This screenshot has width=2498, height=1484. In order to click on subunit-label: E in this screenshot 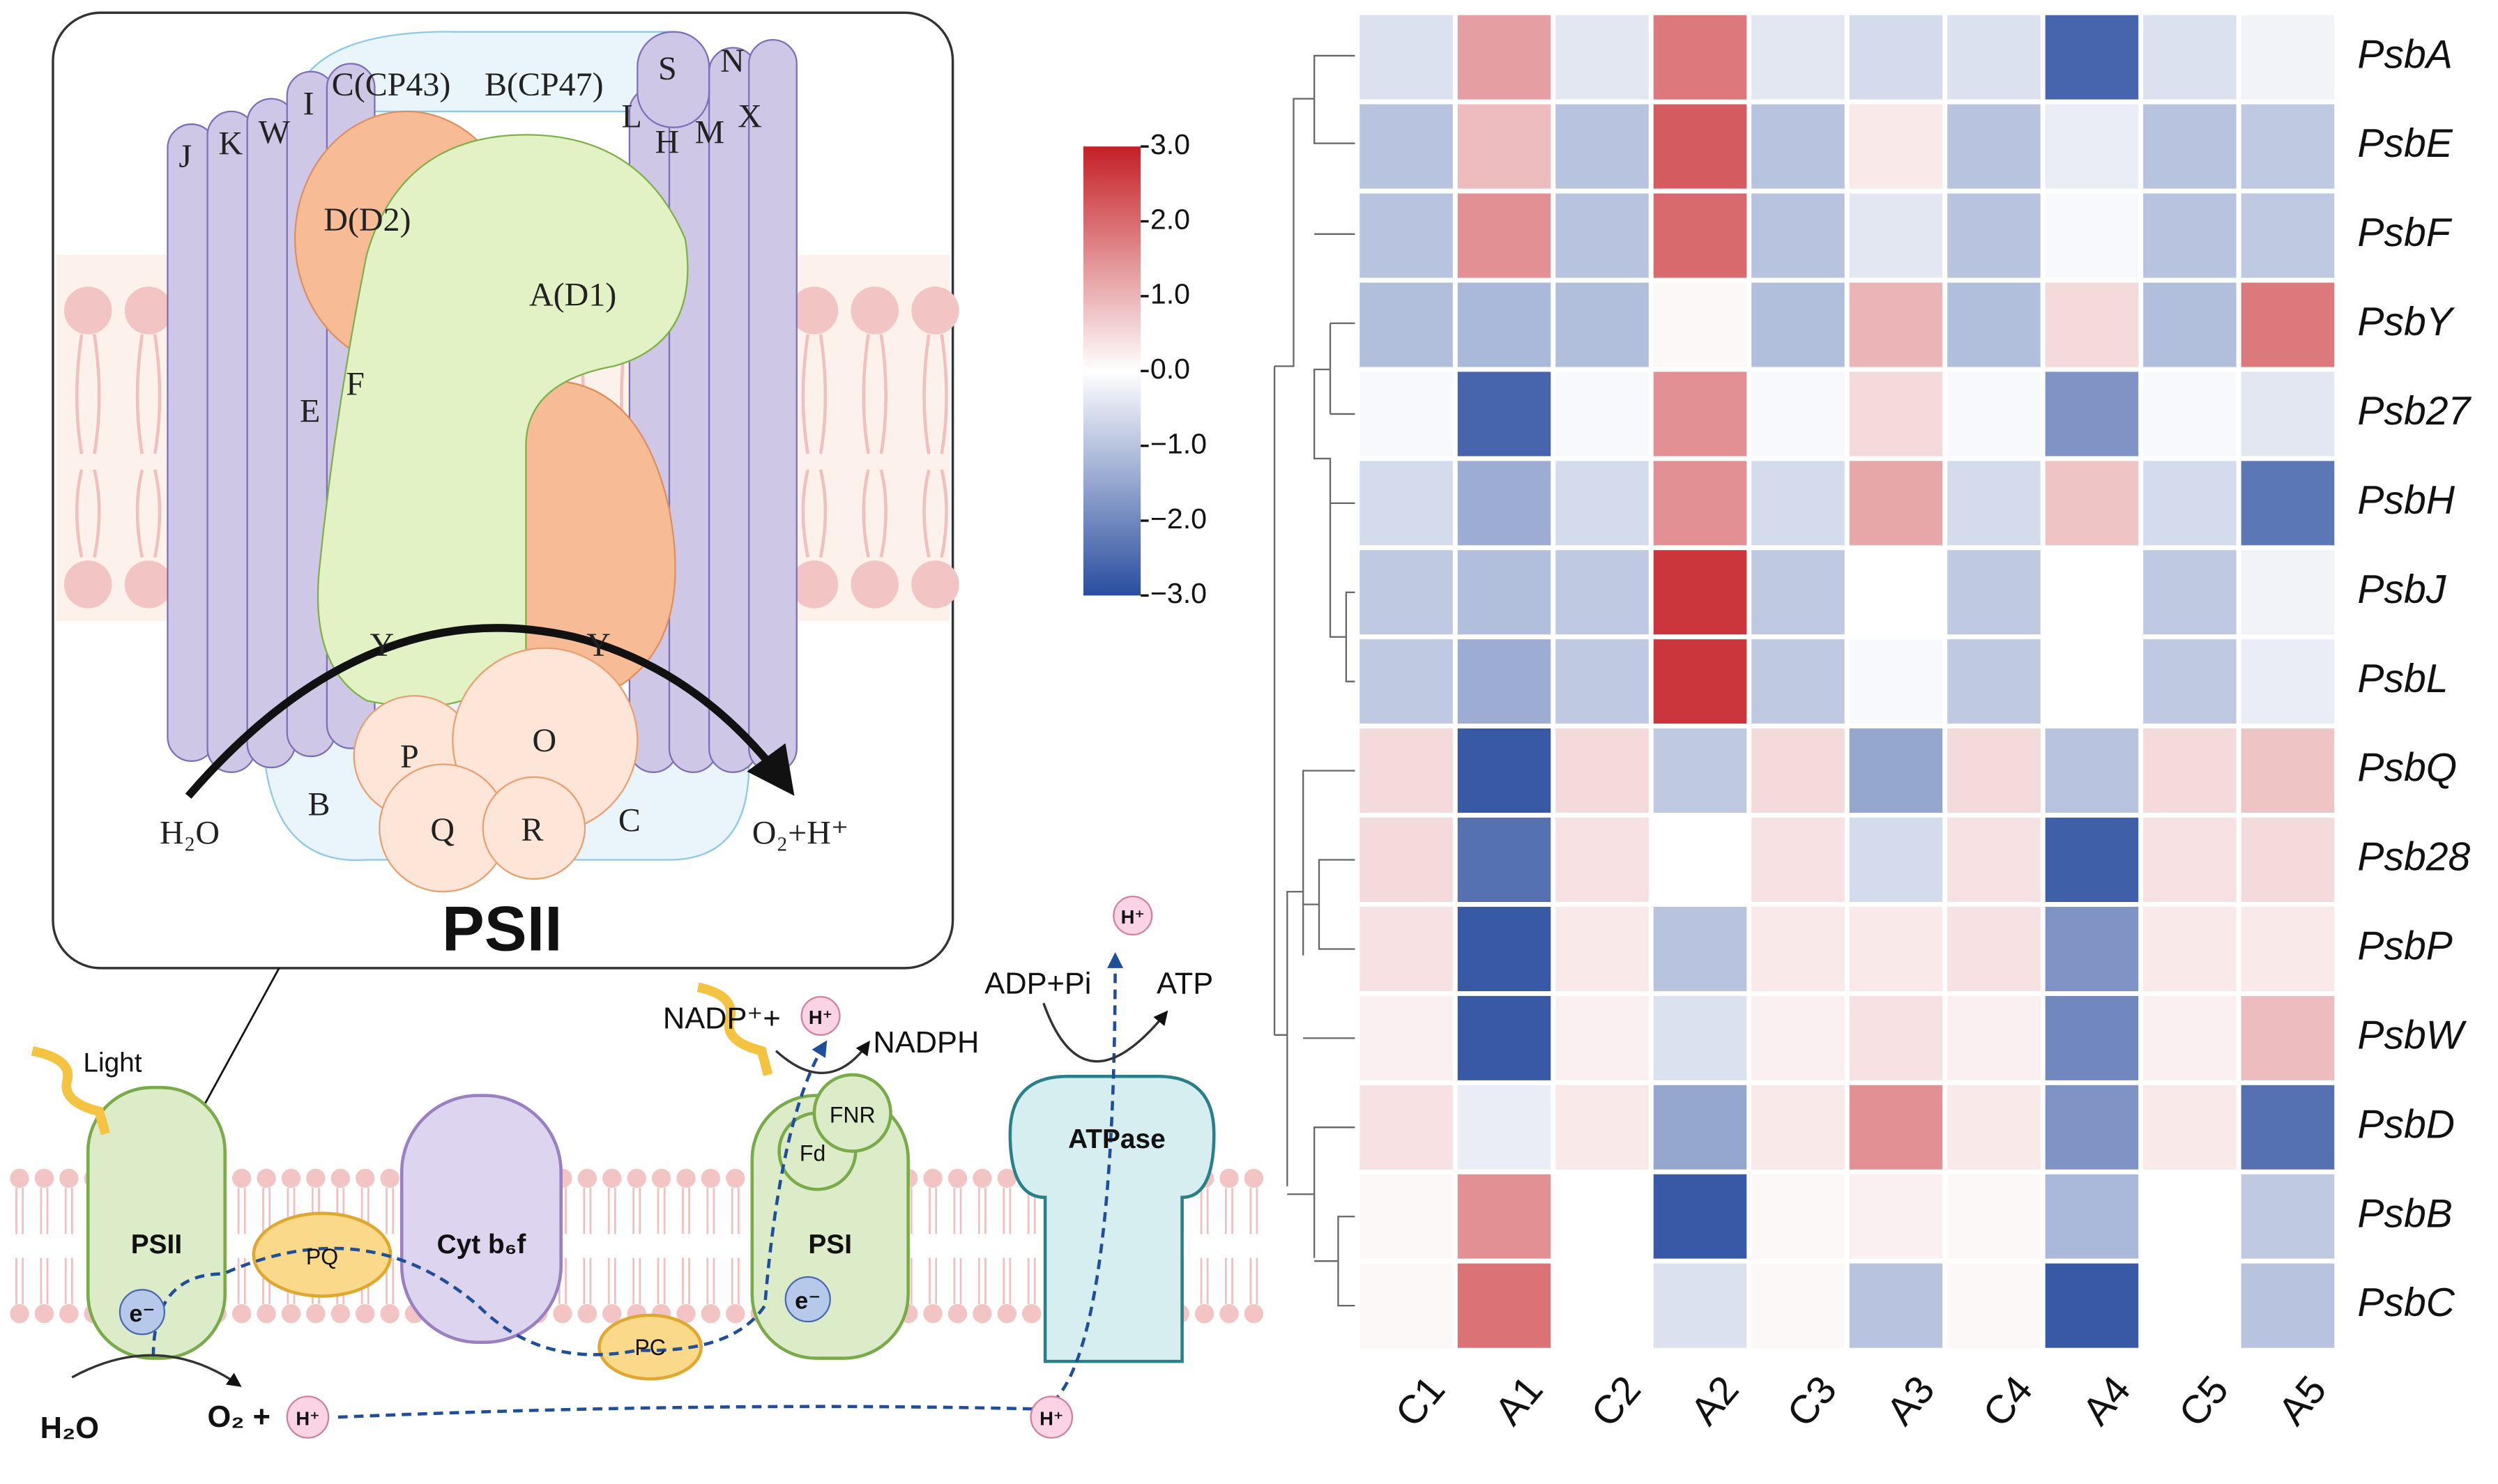, I will do `click(310, 410)`.